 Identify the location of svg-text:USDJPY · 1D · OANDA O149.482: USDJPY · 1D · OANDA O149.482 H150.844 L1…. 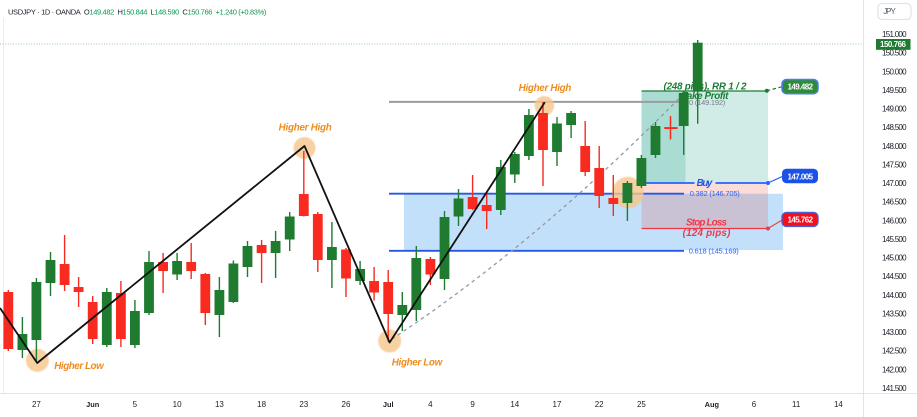
(137, 12).